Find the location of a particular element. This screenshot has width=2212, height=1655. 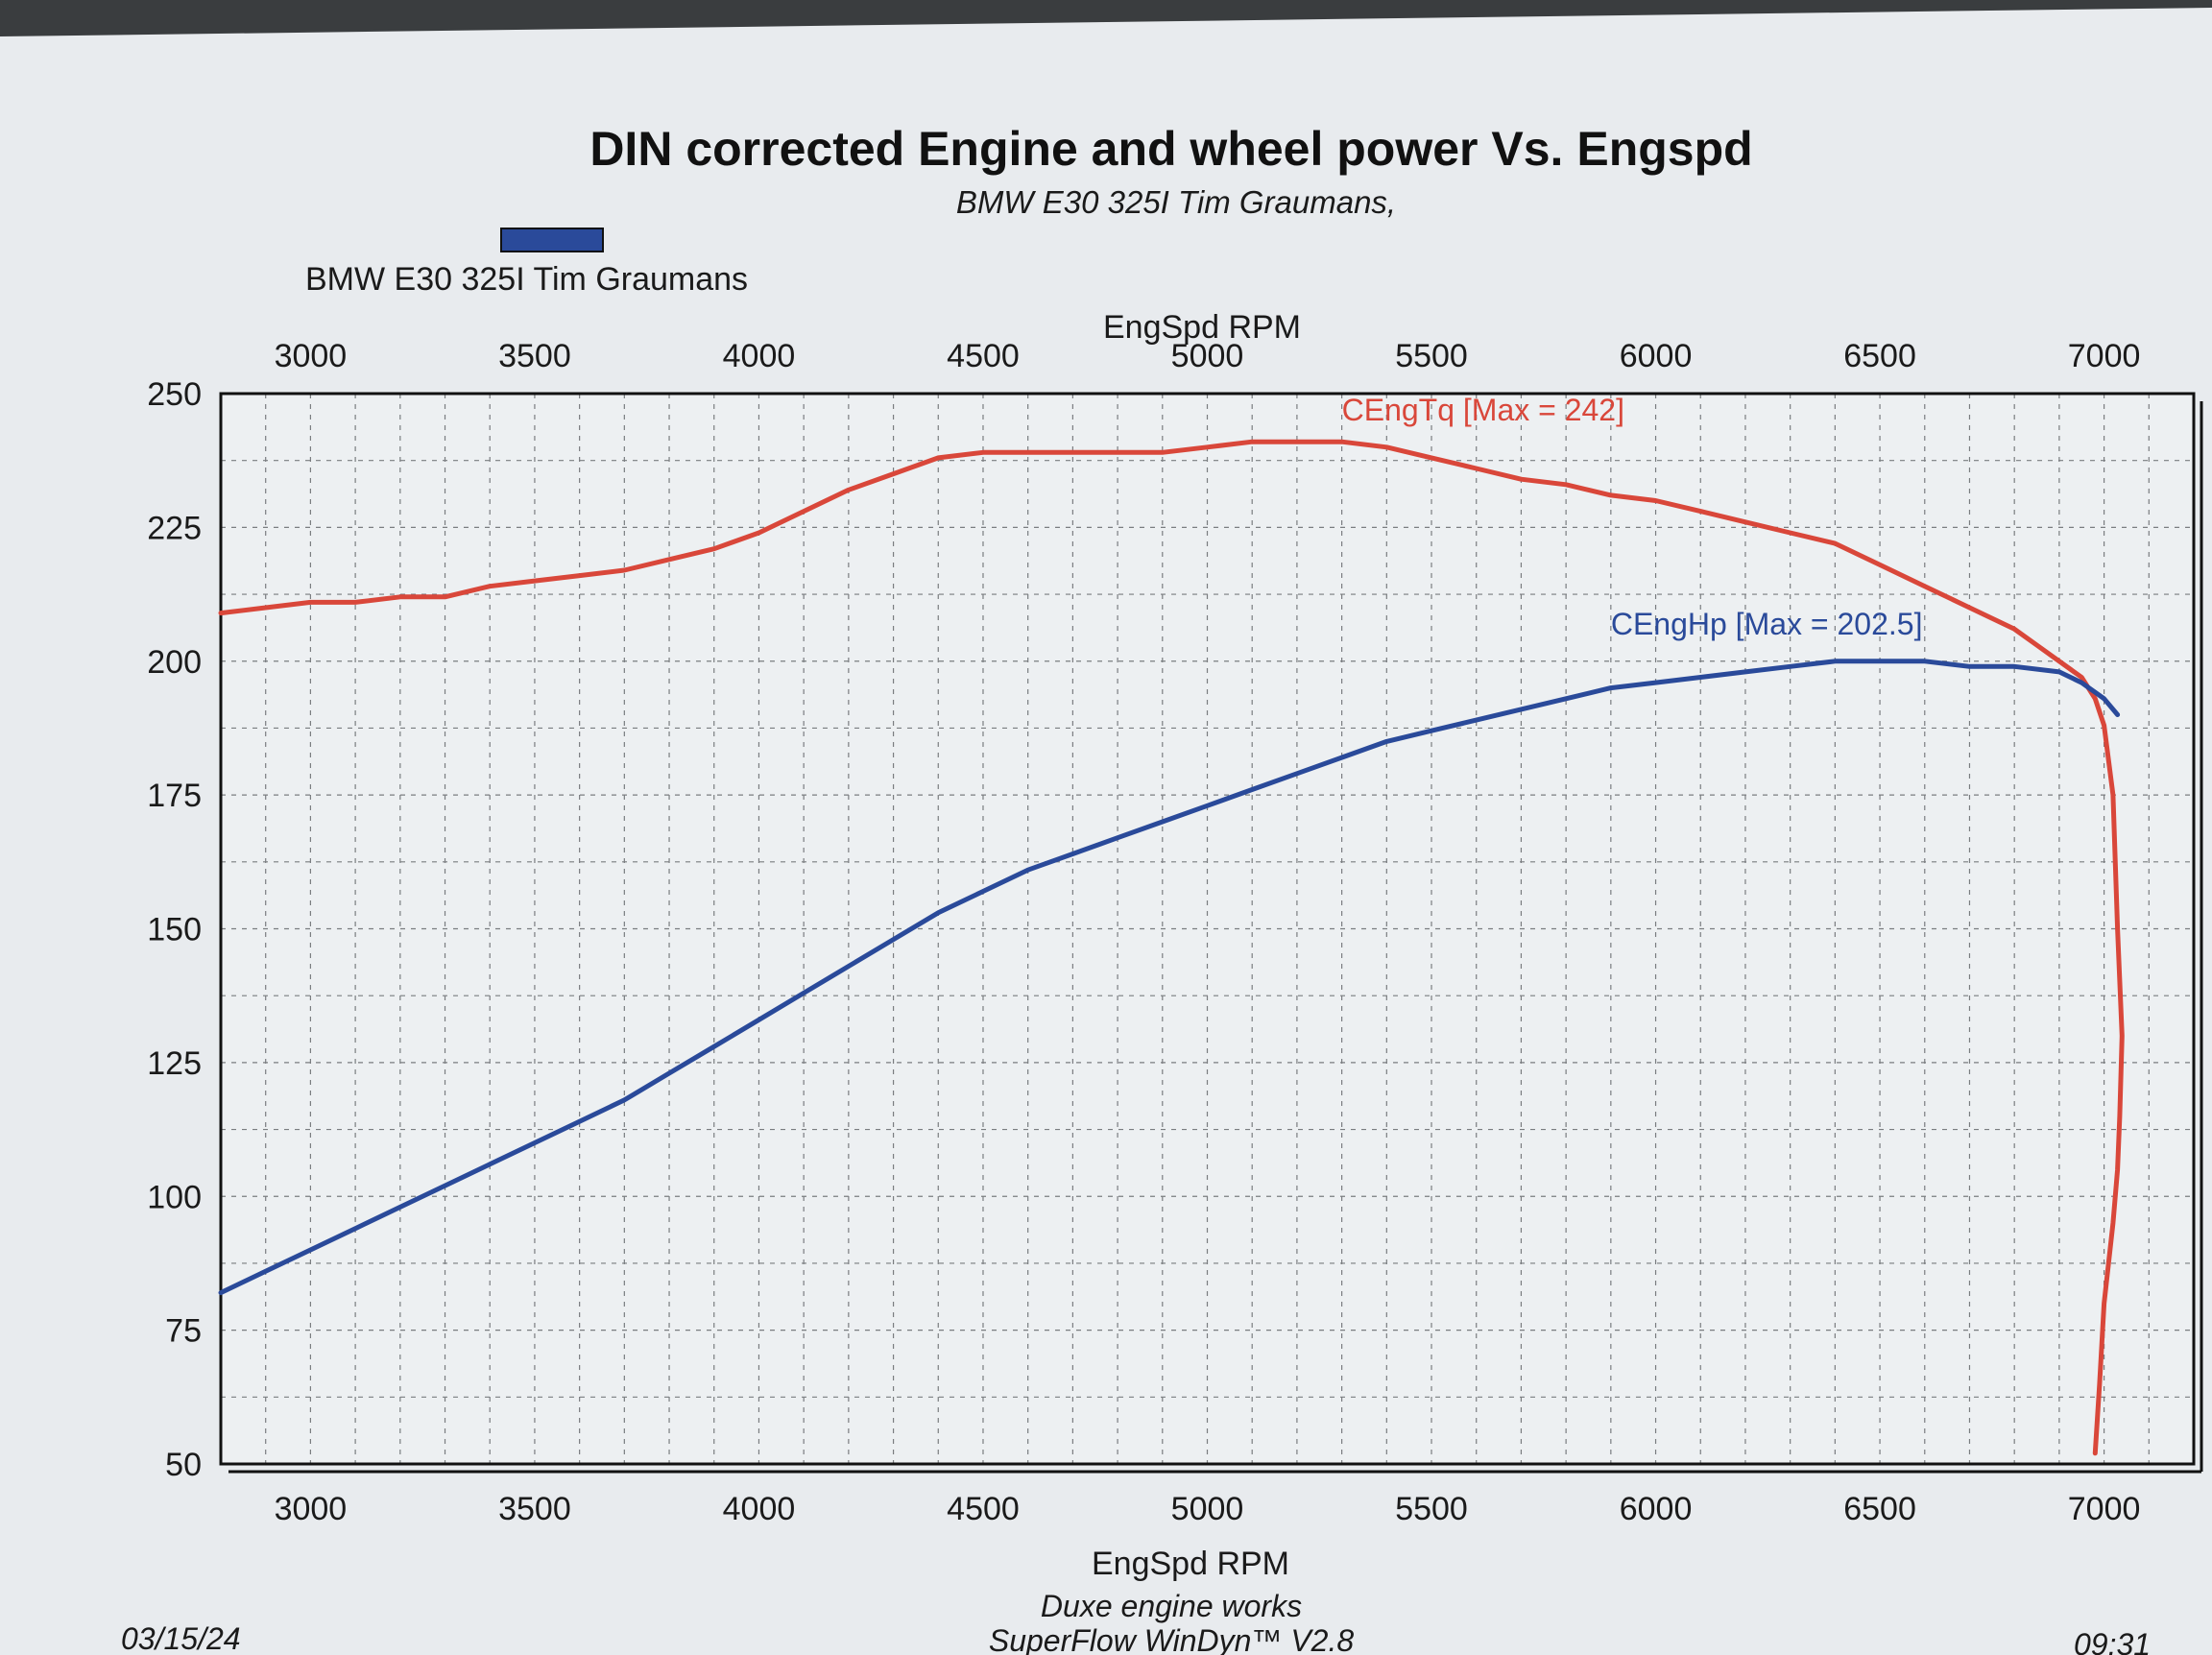

y-tick-label: 225 is located at coordinates (174, 528).